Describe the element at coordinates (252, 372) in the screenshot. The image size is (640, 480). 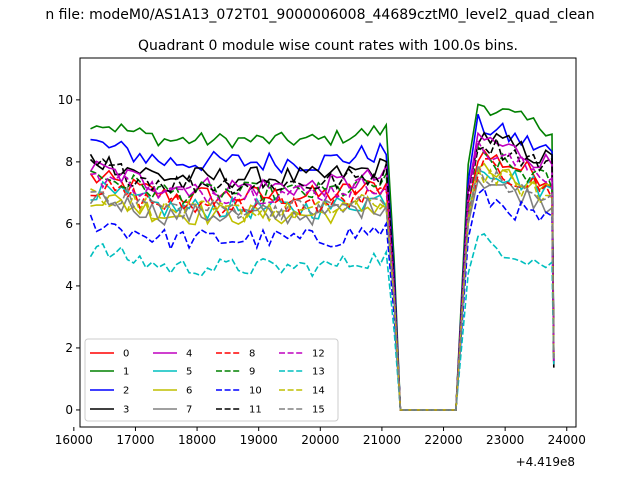
I see `legend-label: 9` at that location.